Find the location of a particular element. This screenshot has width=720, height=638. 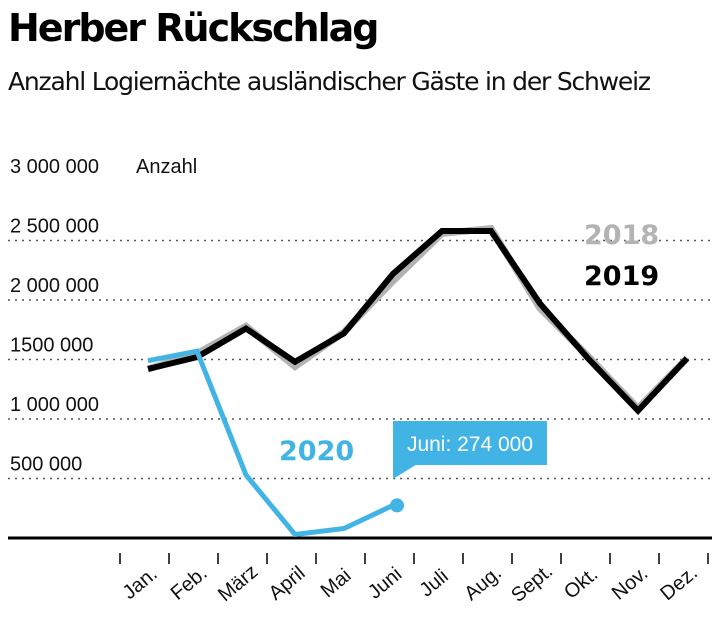

chart-title: Herber Rückschlag is located at coordinates (193, 28).